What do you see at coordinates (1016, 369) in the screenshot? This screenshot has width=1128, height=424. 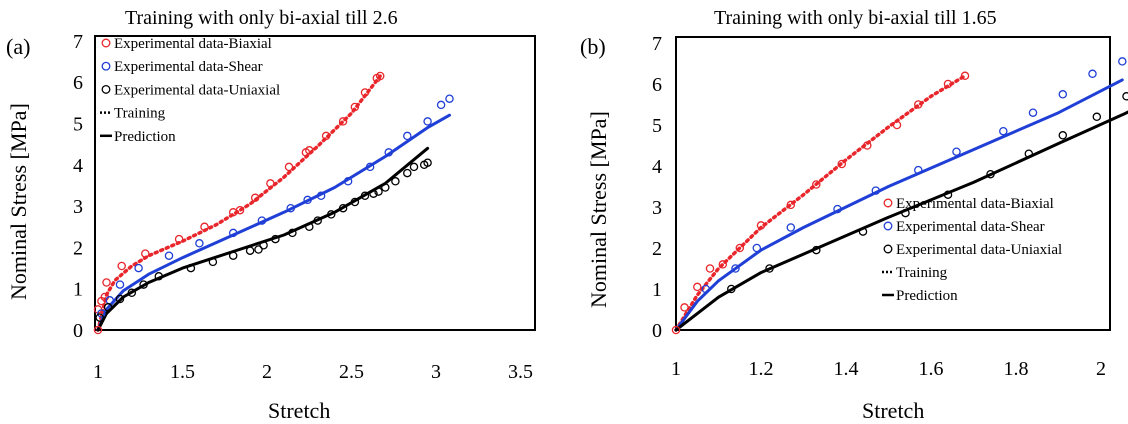 I see `x-tick-label: 1.8` at bounding box center [1016, 369].